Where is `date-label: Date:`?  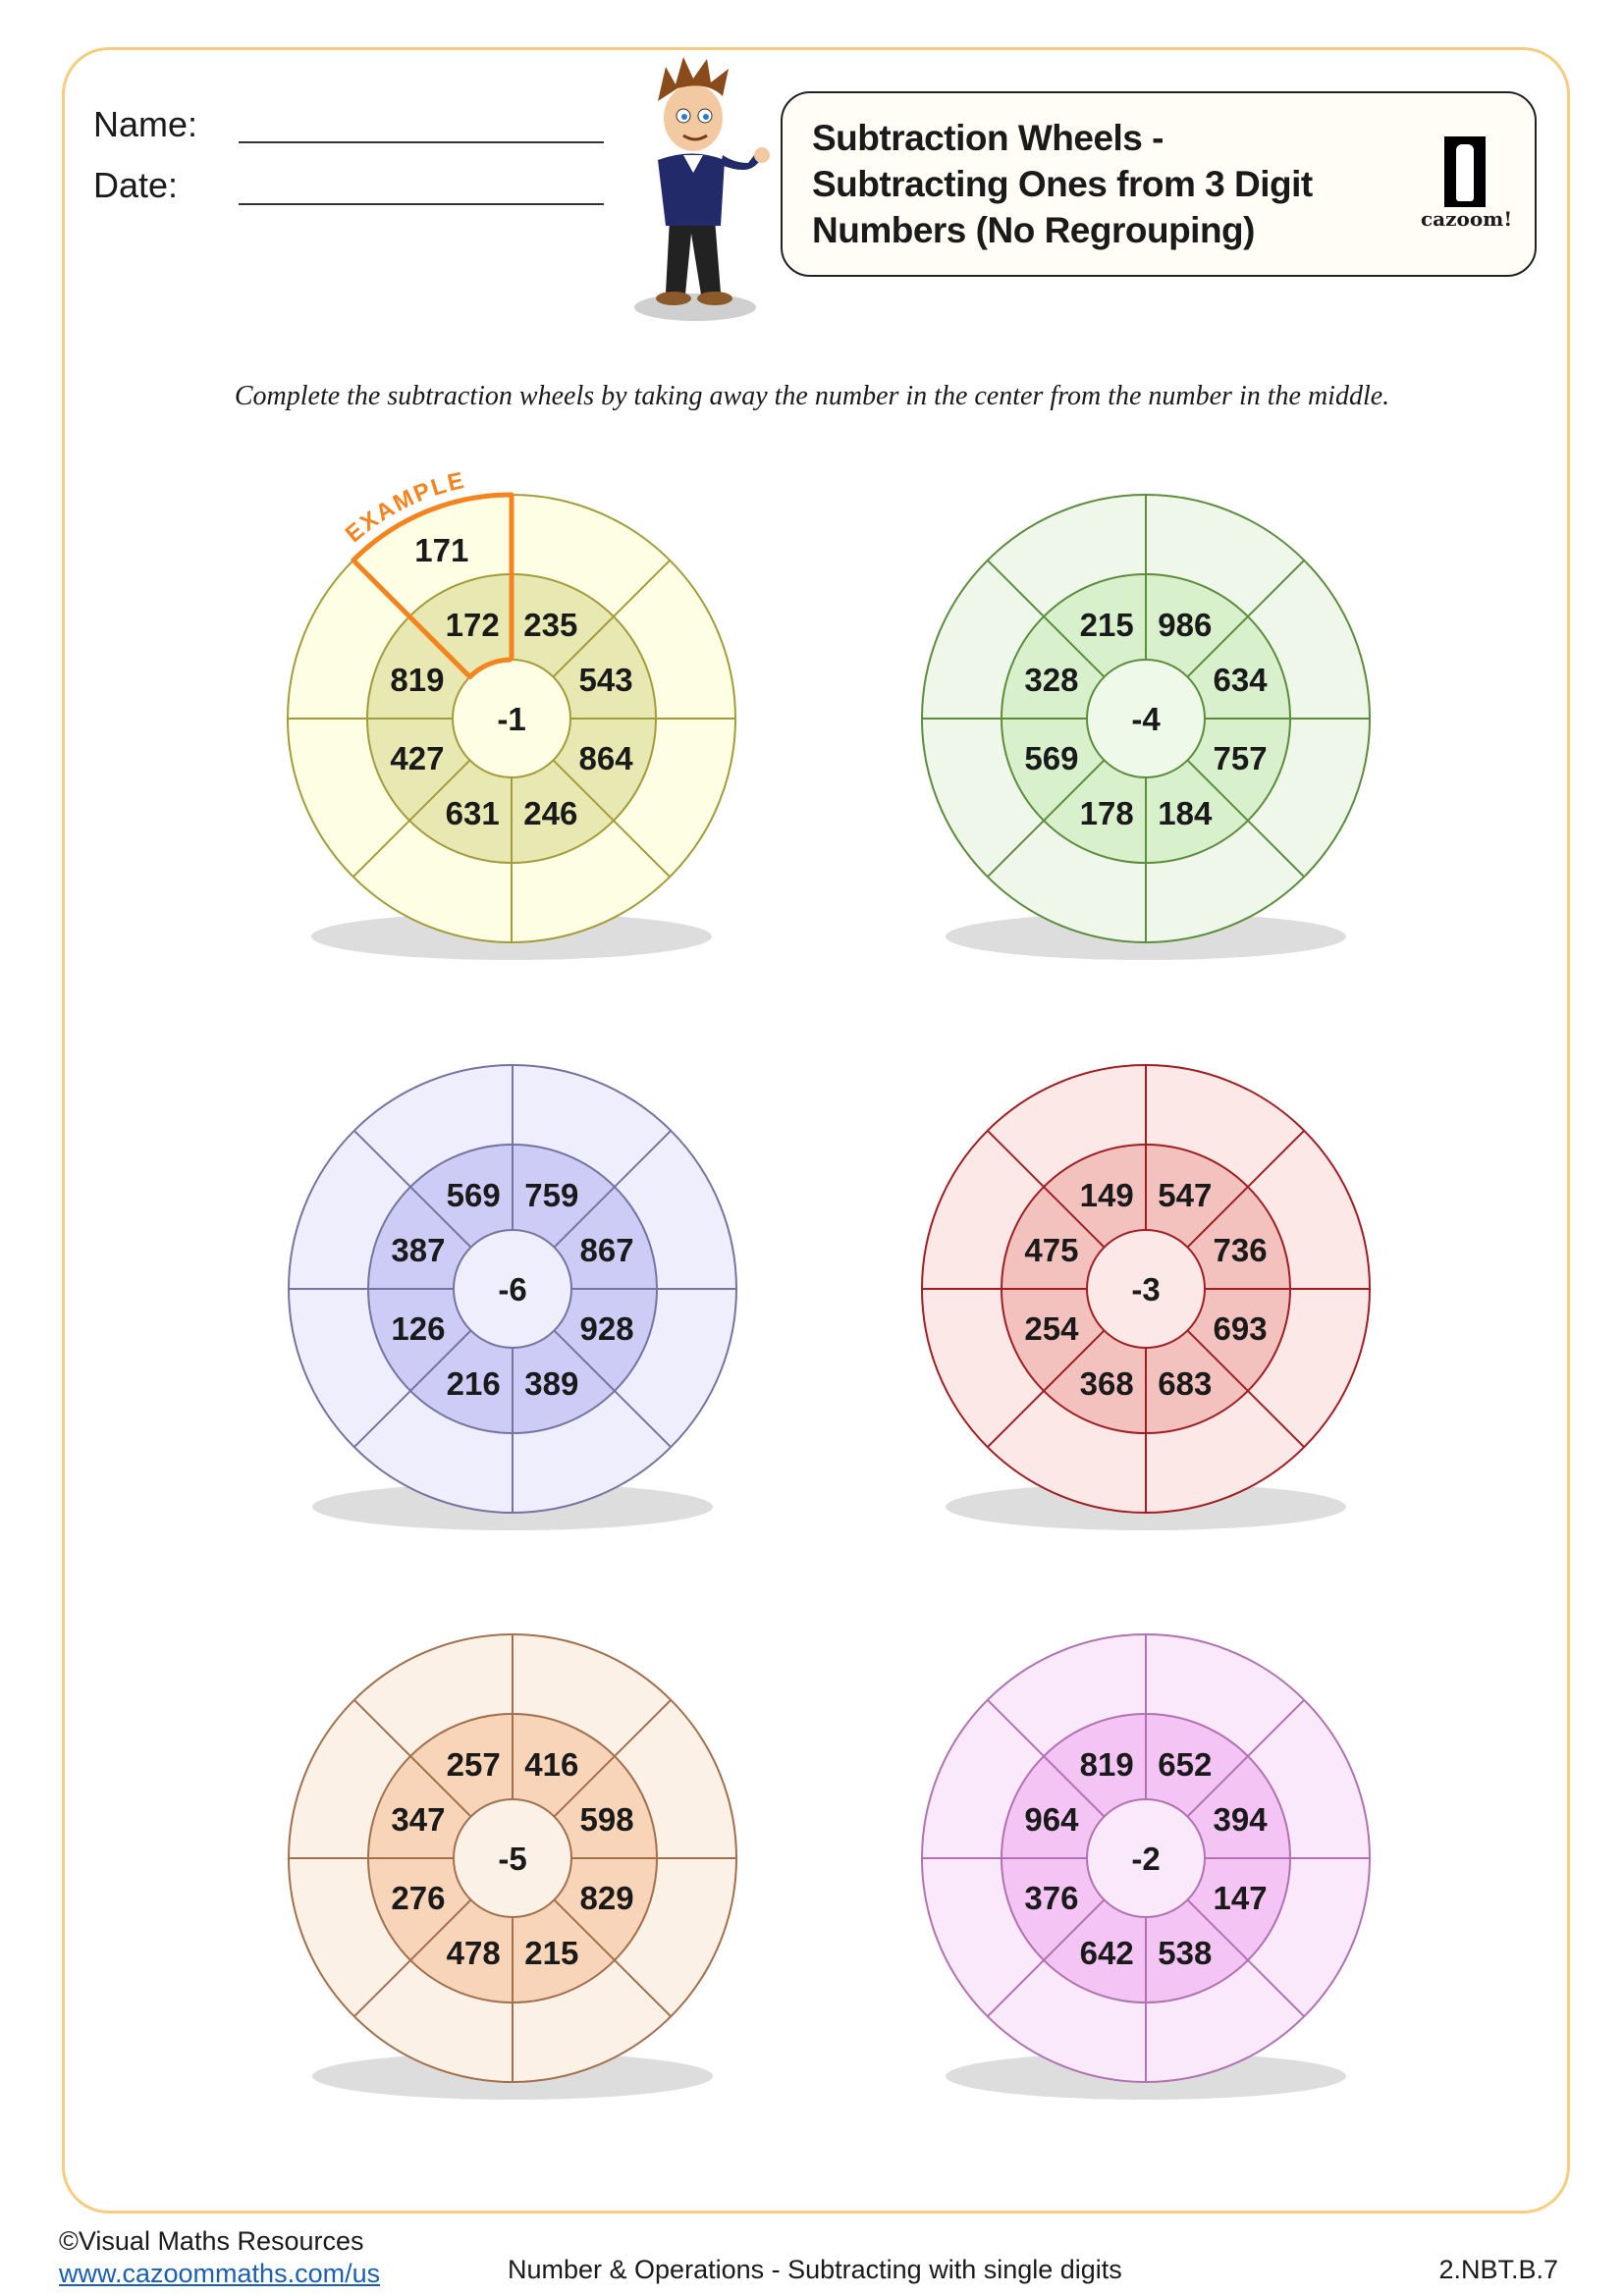
date-label: Date: is located at coordinates (136, 185).